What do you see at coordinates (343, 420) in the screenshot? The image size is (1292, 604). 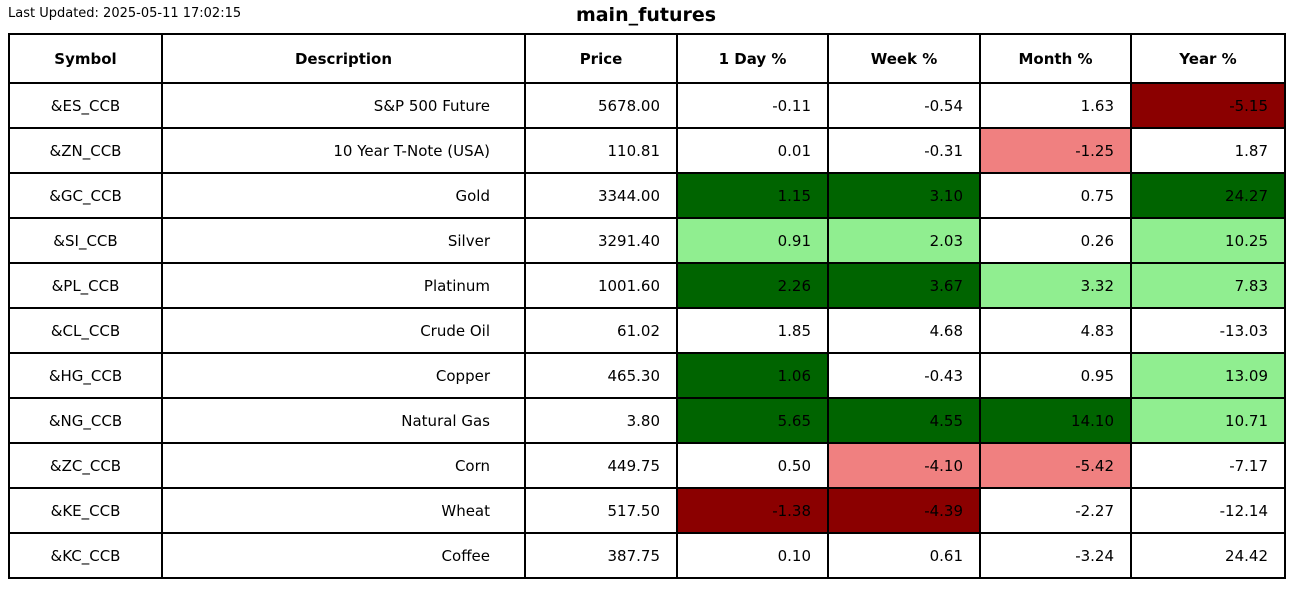 I see `description-cell: Natural Gas` at bounding box center [343, 420].